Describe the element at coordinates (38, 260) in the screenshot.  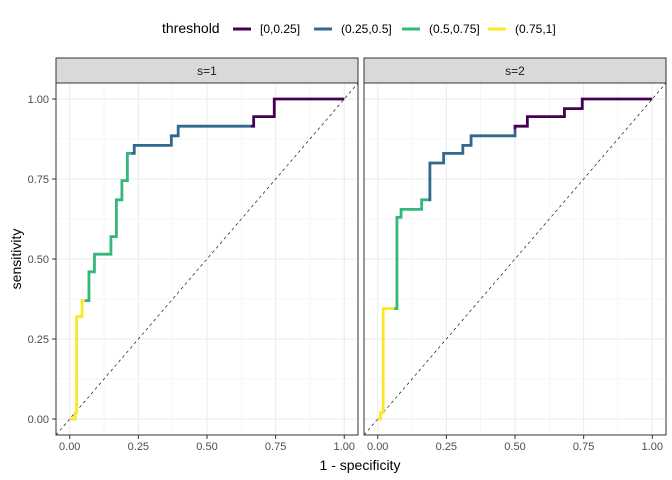
I see `y-tick-label: 0.50` at that location.